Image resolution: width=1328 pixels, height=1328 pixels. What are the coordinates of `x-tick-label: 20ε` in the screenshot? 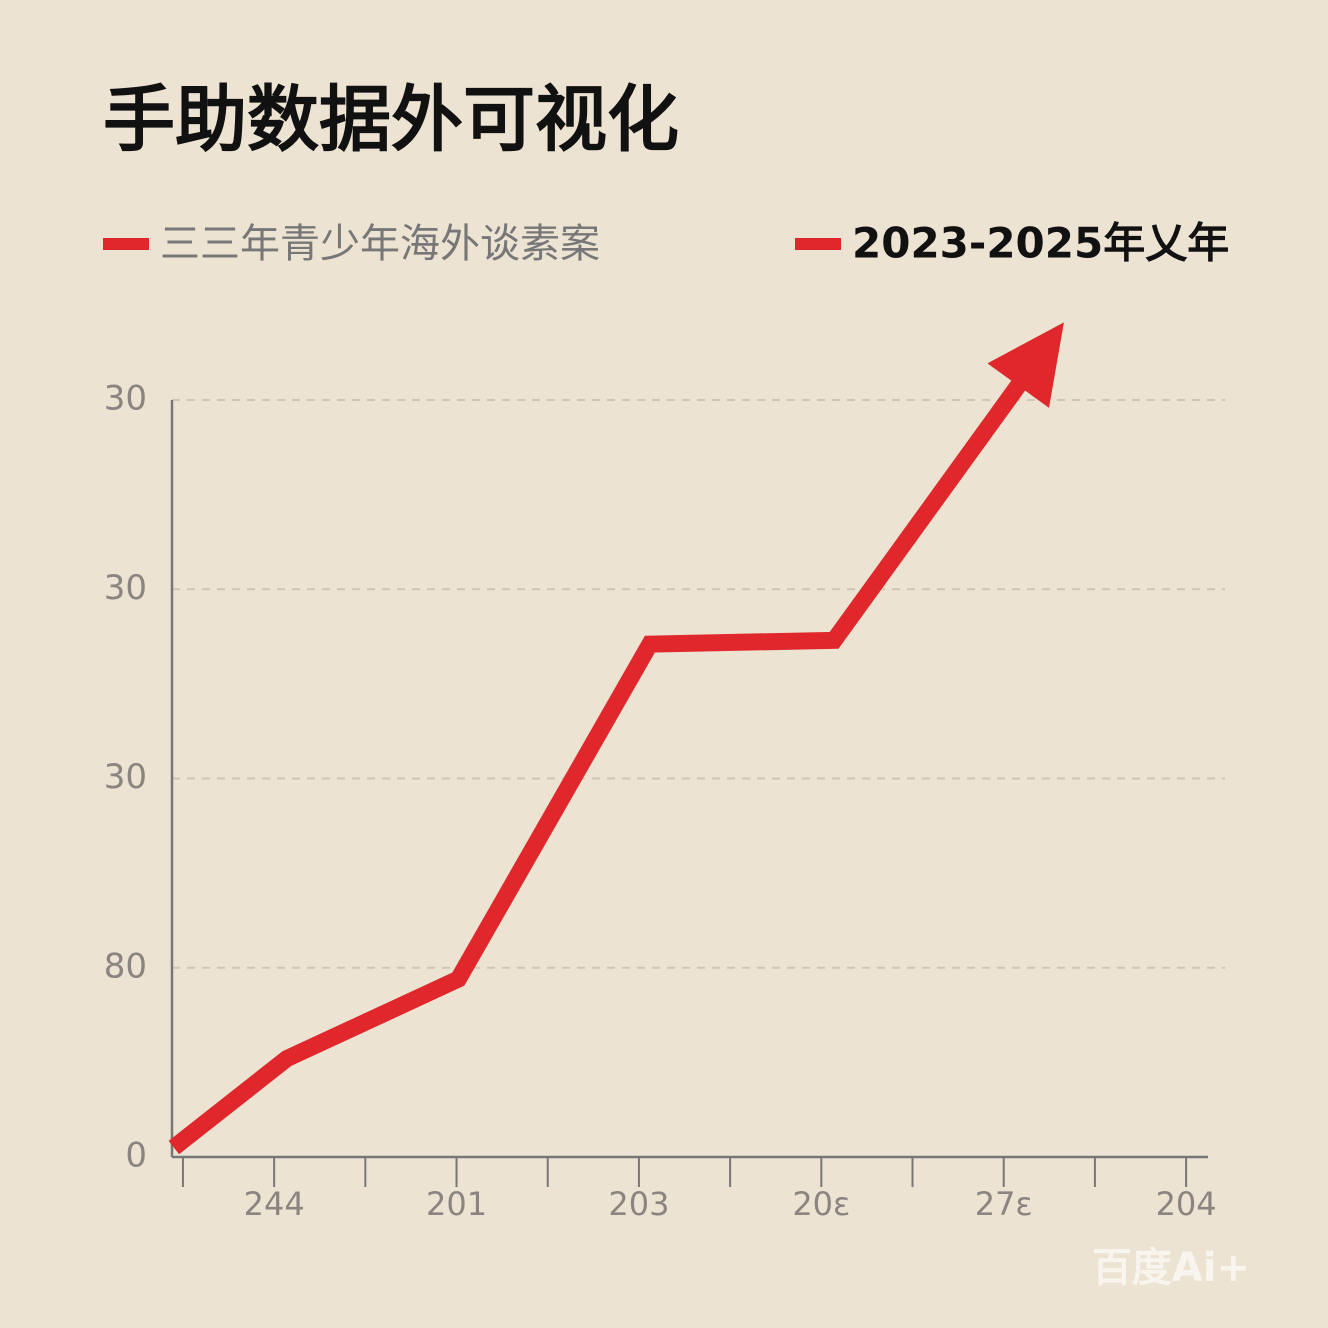 It's located at (821, 1204).